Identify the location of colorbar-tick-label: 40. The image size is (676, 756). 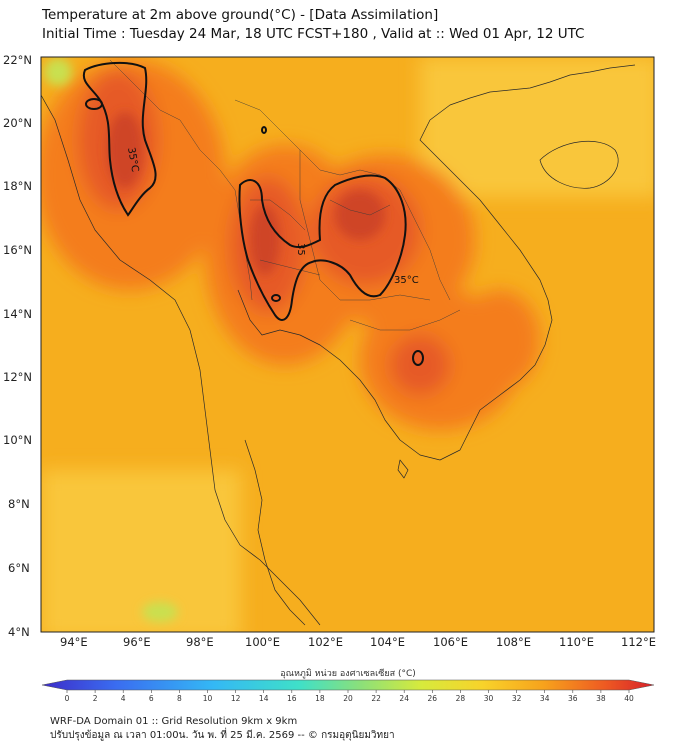
(629, 698).